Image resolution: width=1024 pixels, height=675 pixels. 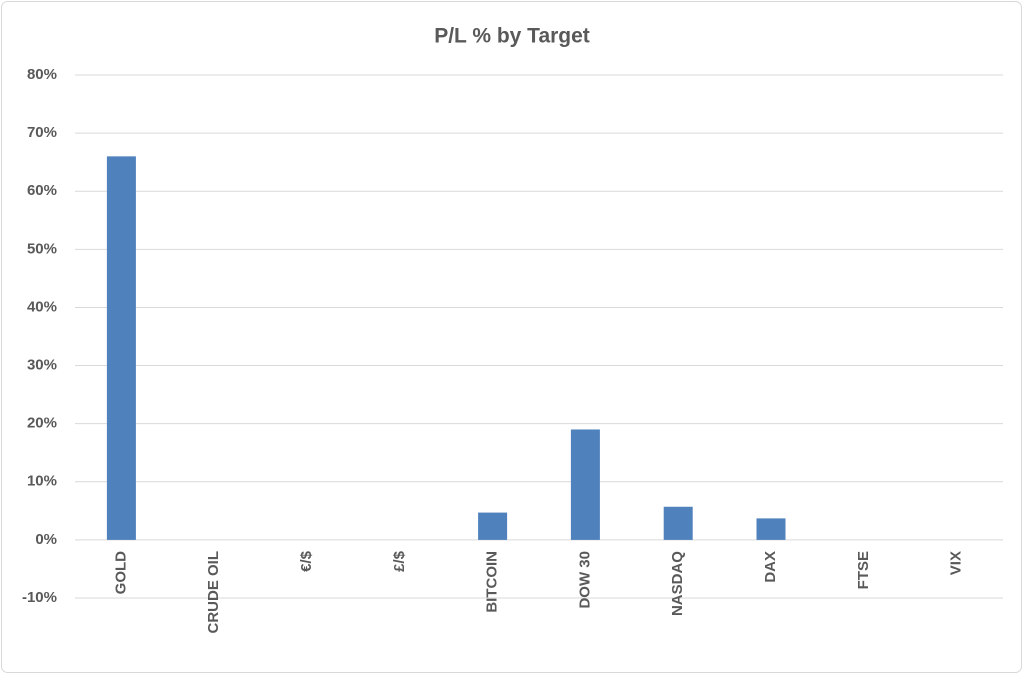 I want to click on x-tick-label: BITCOIN, so click(x=492, y=582).